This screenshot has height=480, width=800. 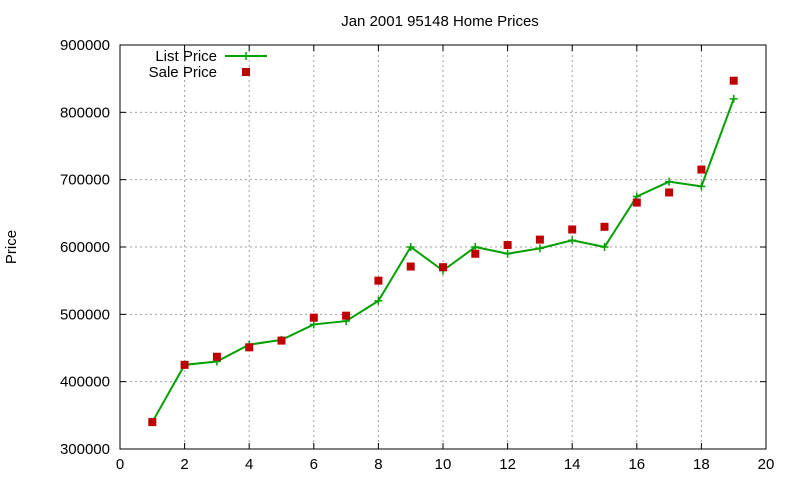 I want to click on x-tick-label: 20, so click(x=766, y=464).